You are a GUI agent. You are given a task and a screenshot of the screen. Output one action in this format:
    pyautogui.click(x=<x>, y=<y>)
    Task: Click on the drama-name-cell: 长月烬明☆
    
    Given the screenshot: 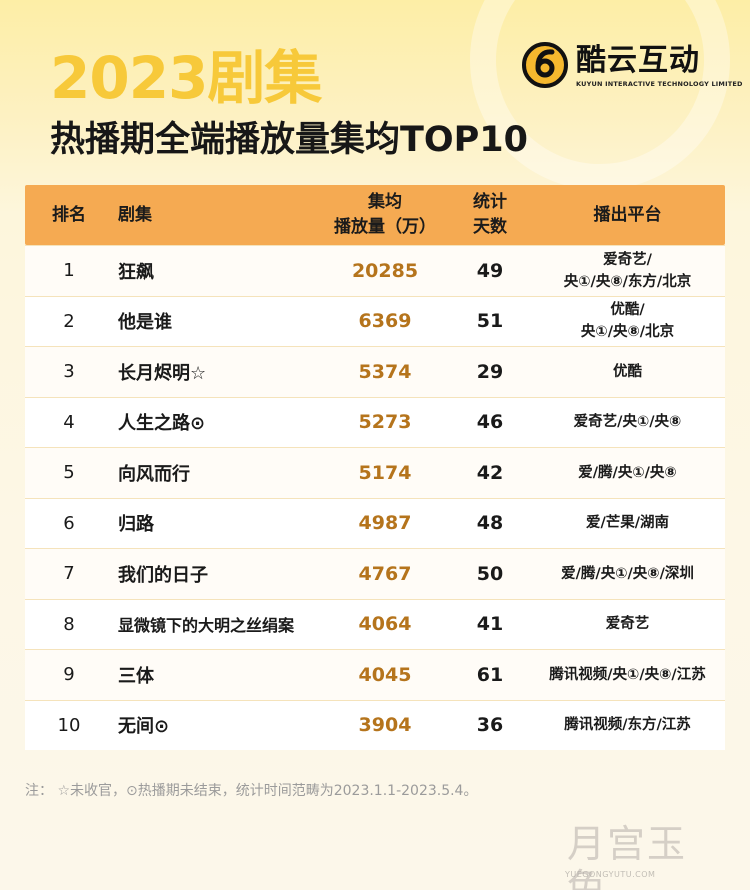 What is the action you would take?
    pyautogui.click(x=162, y=373)
    